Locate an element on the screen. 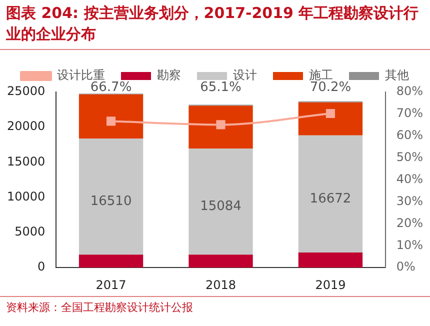 This screenshot has height=326, width=430. y2-tick-label: 50% is located at coordinates (409, 157).